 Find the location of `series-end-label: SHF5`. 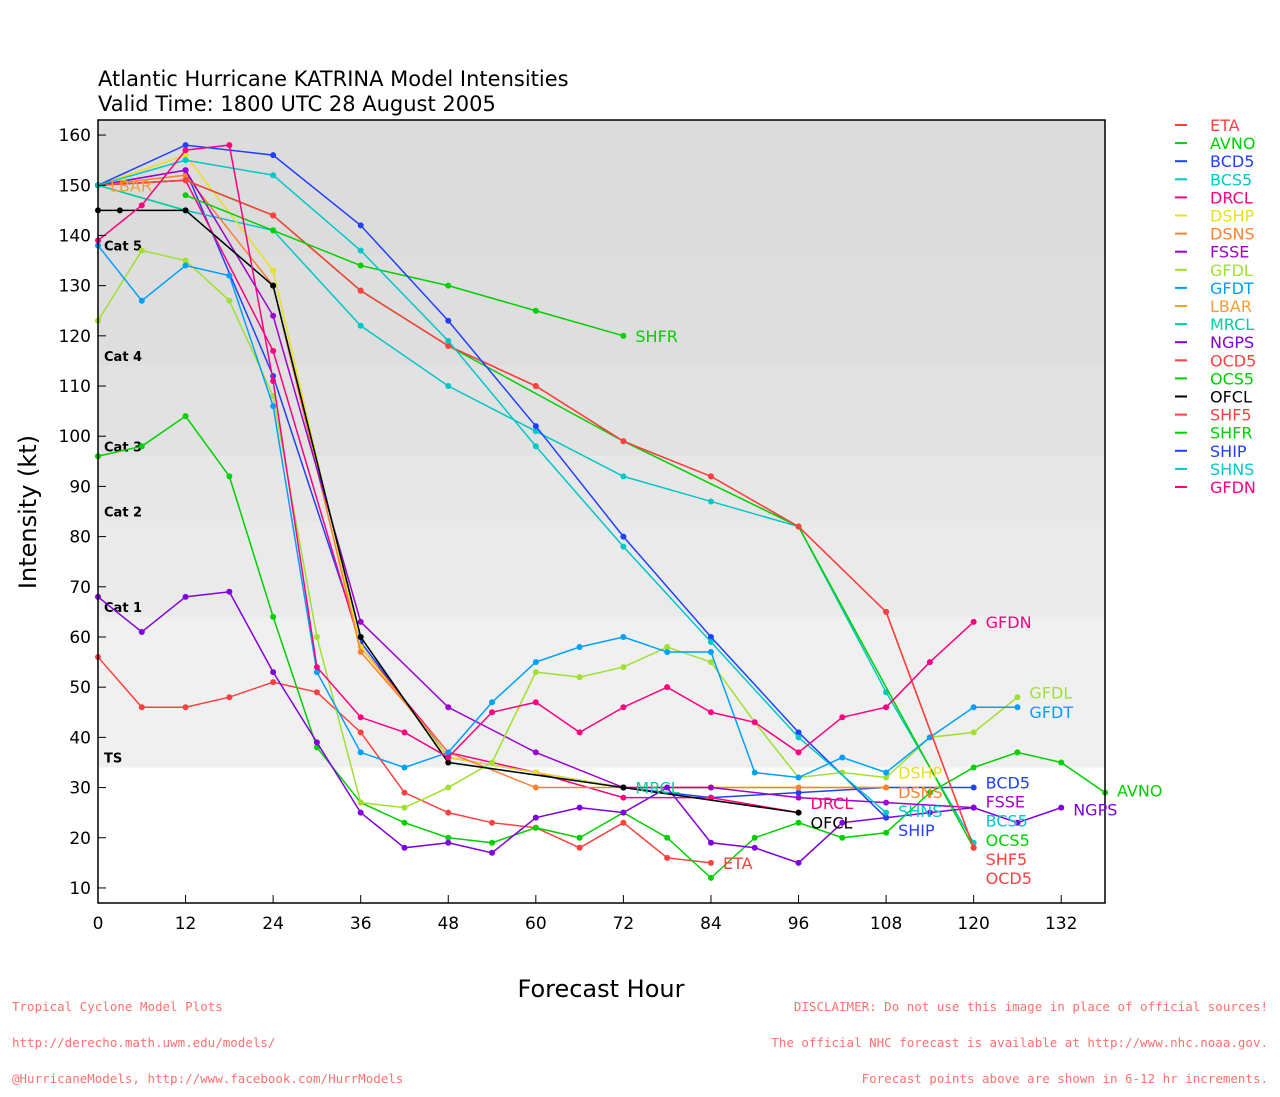

series-end-label: SHF5 is located at coordinates (1007, 859).